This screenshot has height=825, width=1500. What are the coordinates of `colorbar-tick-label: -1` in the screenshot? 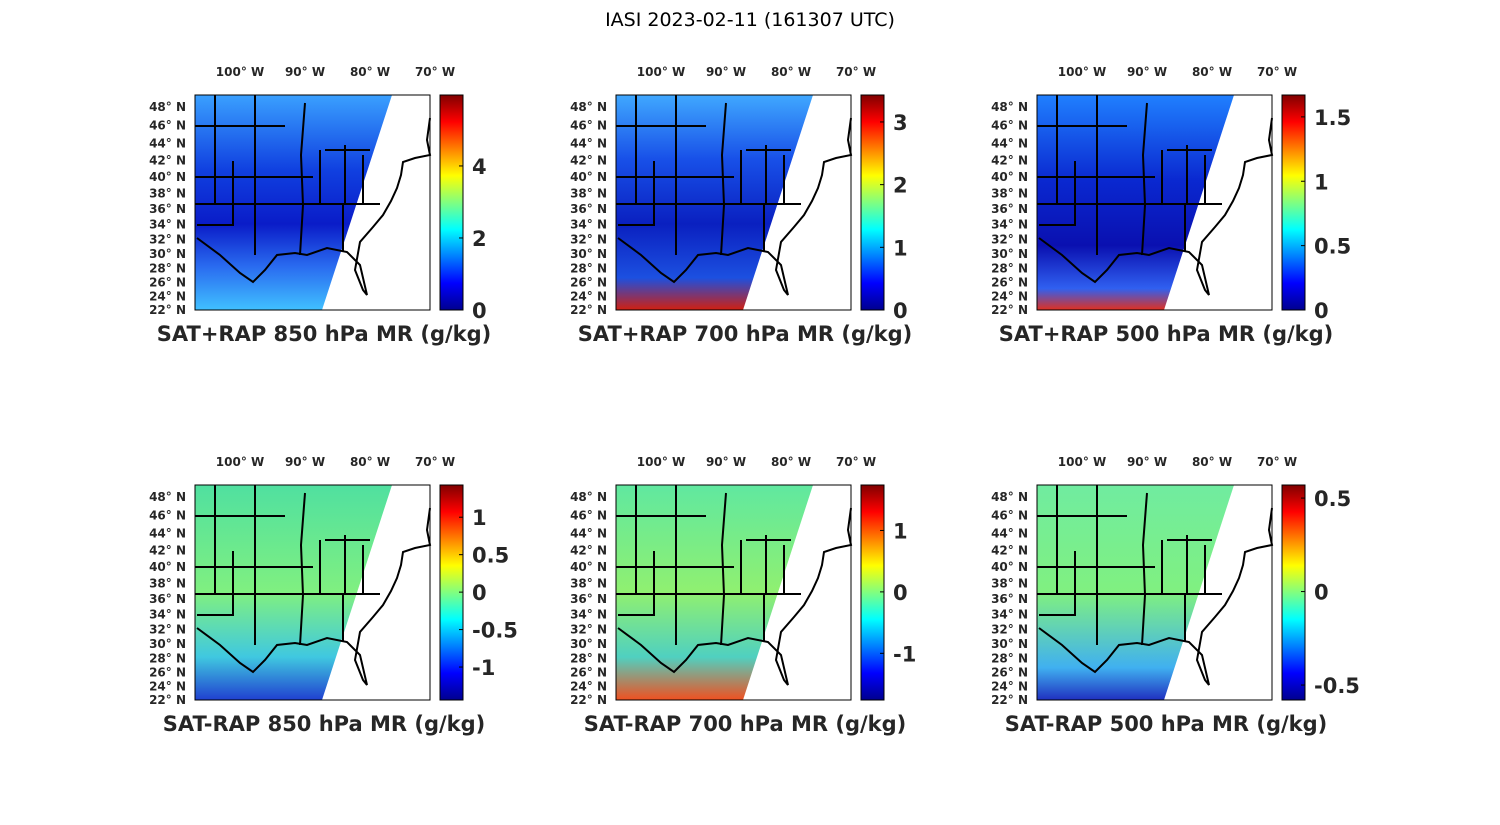 It's located at (904, 654).